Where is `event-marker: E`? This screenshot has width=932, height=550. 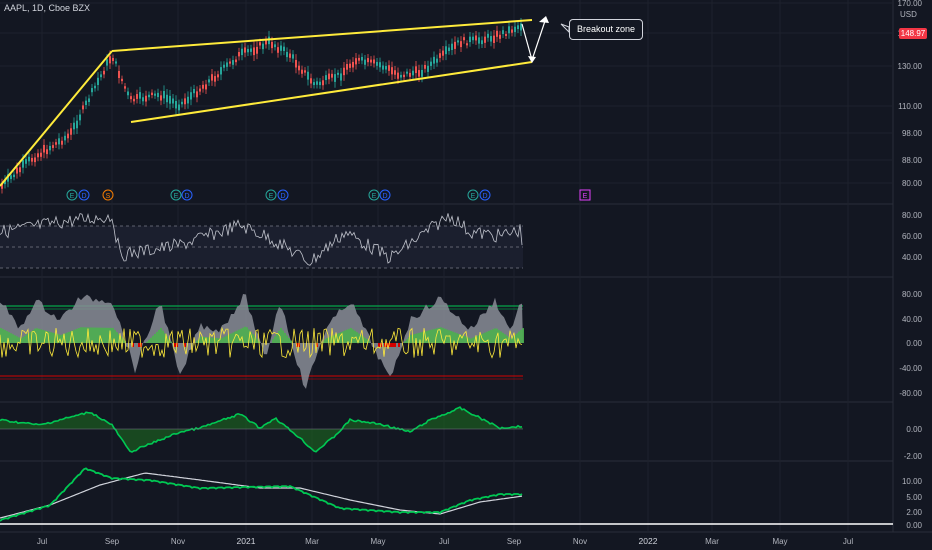 event-marker: E is located at coordinates (271, 195).